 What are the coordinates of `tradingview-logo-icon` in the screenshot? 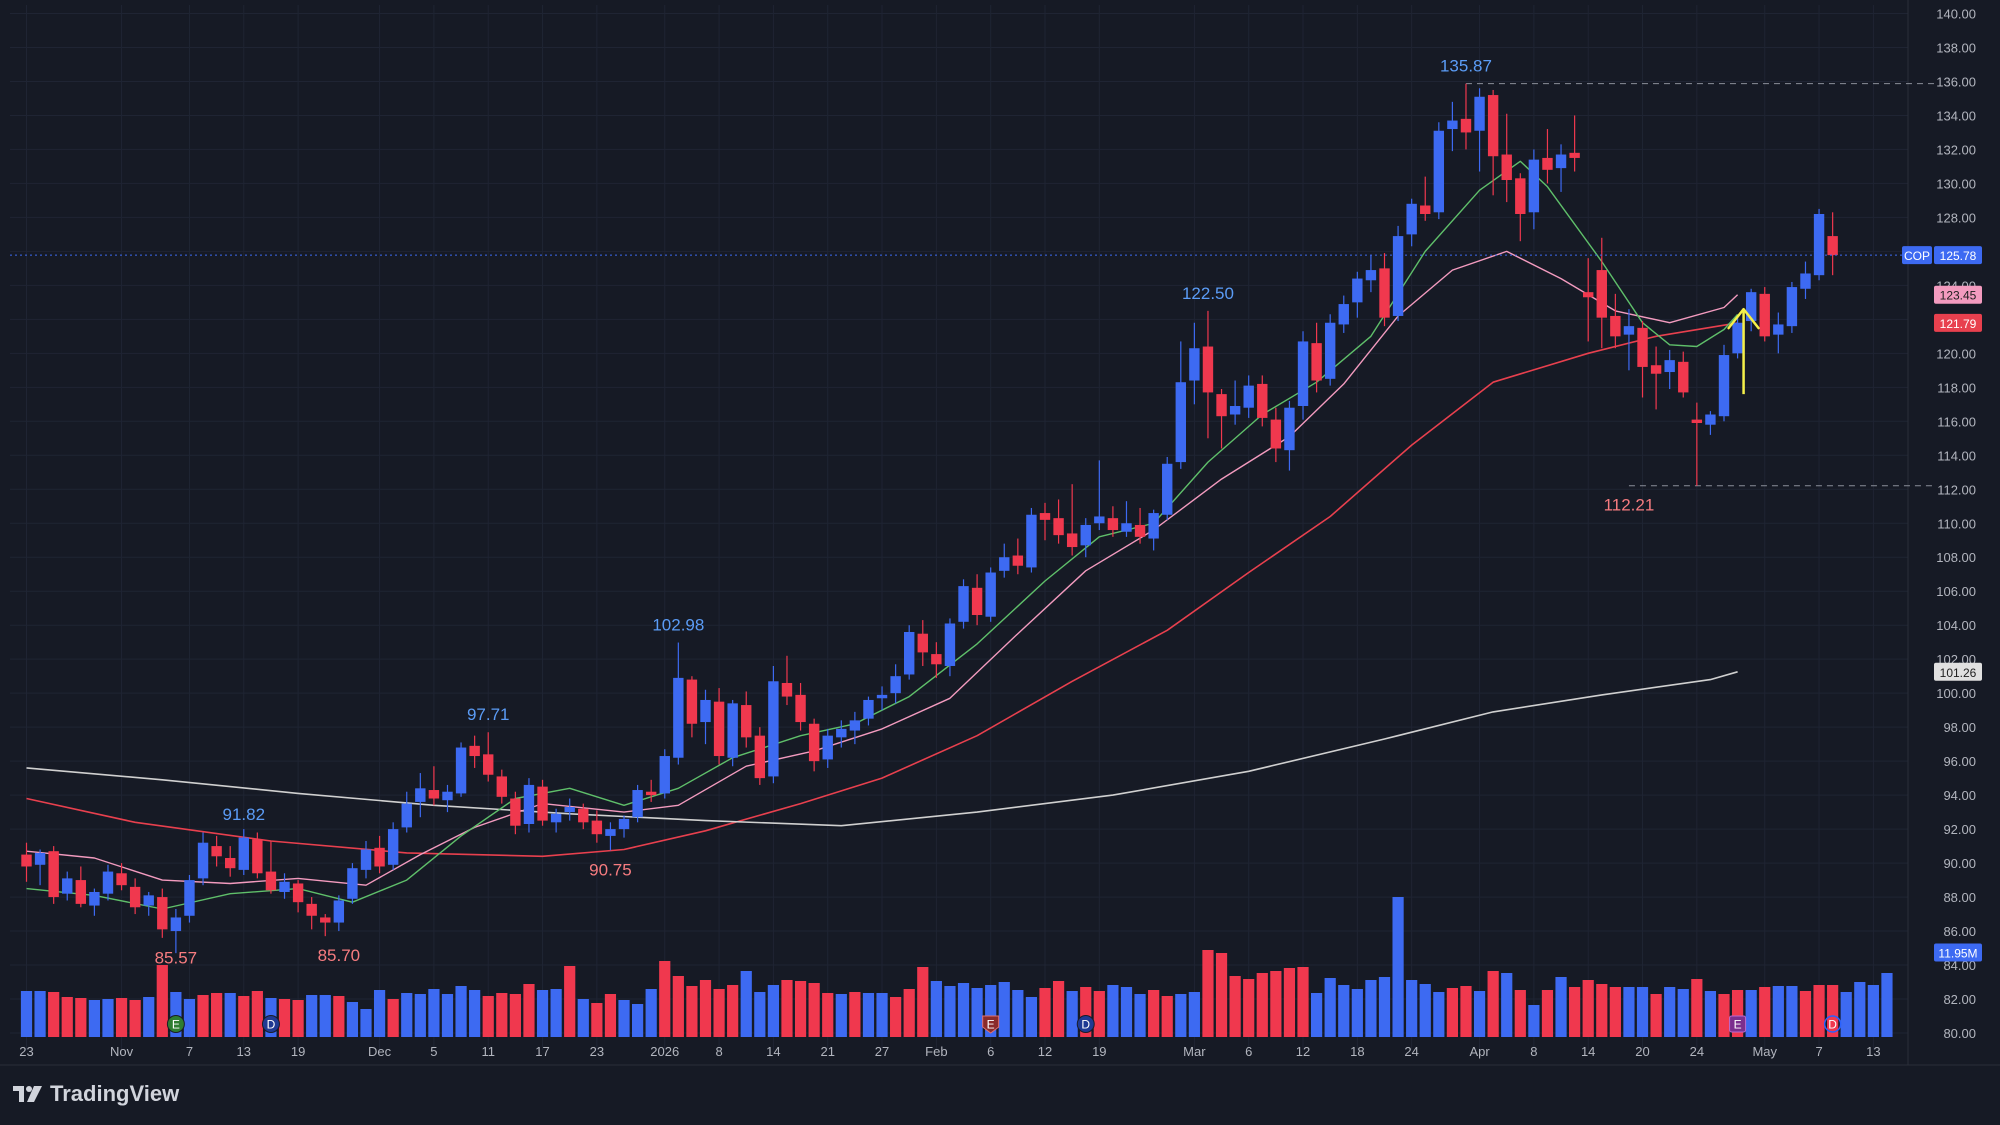 It's located at (27, 1094).